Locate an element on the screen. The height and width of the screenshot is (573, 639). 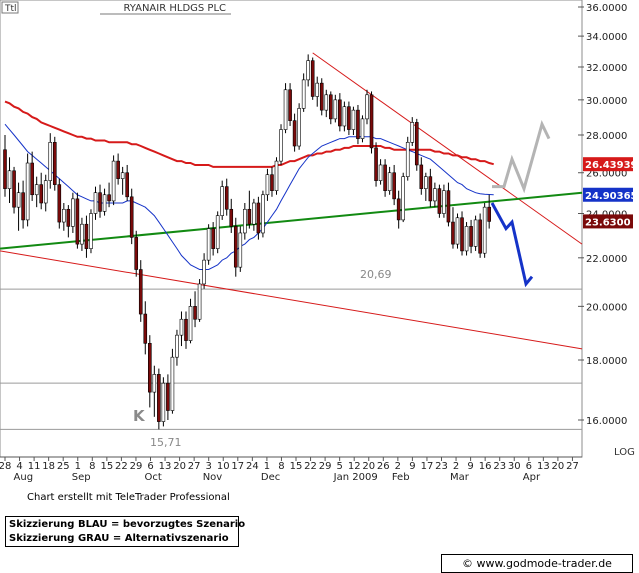
source-label: Ttl is located at coordinates (10, 9).